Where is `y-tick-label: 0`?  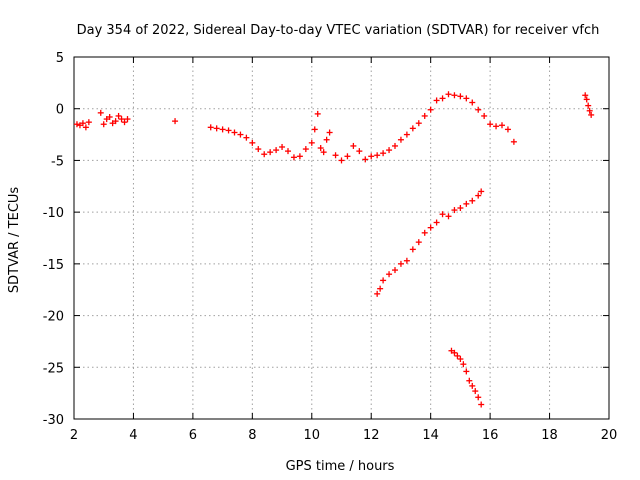 y-tick-label: 0 is located at coordinates (60, 110).